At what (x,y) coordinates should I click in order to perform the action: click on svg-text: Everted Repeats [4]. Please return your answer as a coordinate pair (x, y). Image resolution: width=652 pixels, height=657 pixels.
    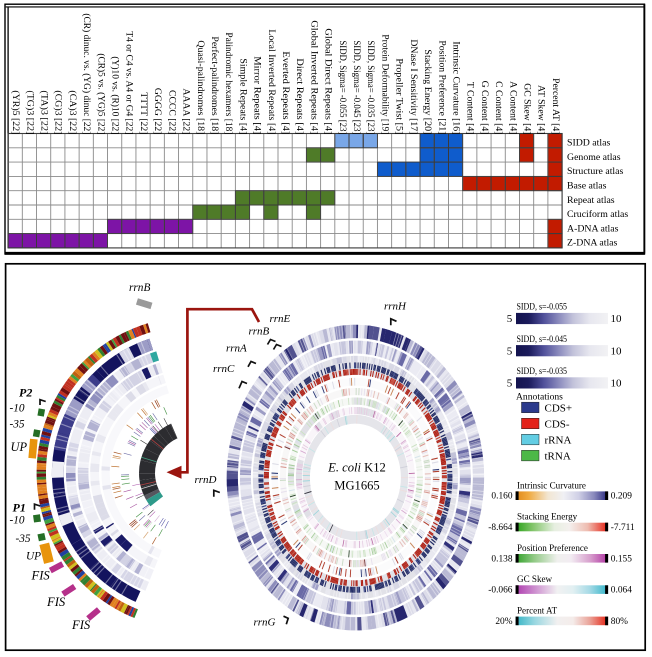
    Looking at the image, I should click on (285, 92).